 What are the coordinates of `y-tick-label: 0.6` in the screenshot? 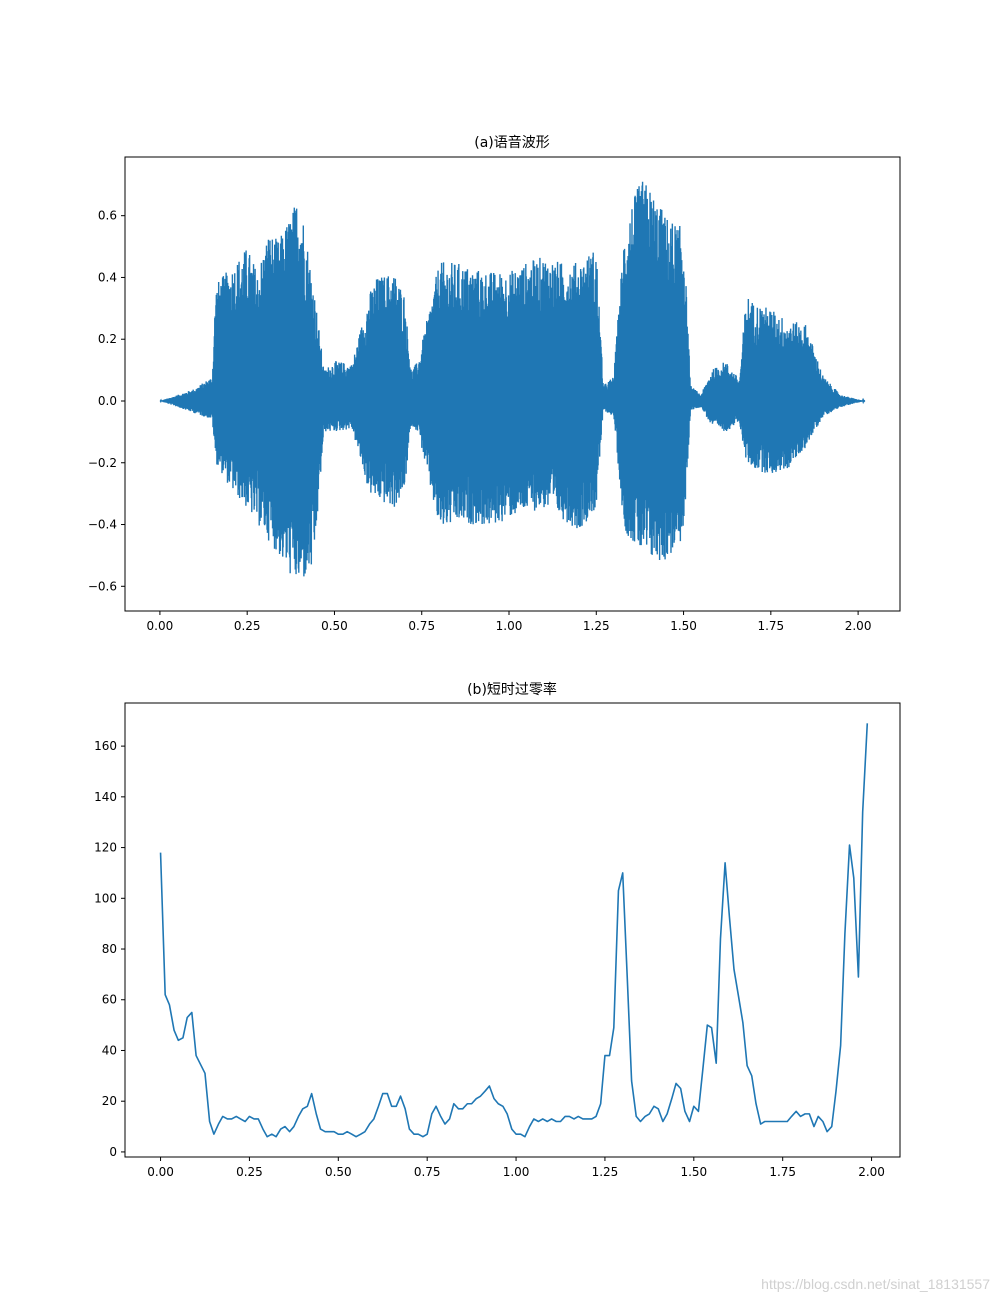 It's located at (107, 216).